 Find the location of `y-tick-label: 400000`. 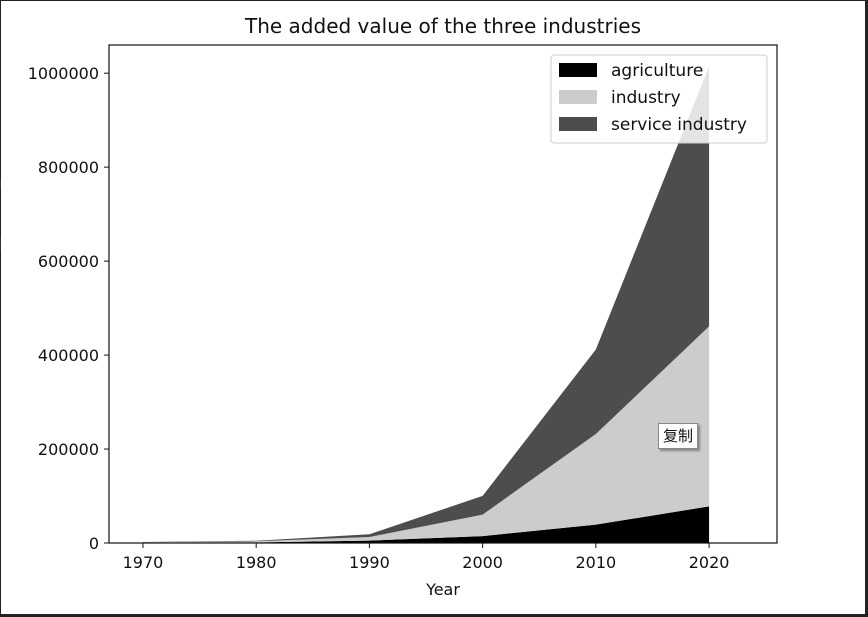

y-tick-label: 400000 is located at coordinates (68, 355).